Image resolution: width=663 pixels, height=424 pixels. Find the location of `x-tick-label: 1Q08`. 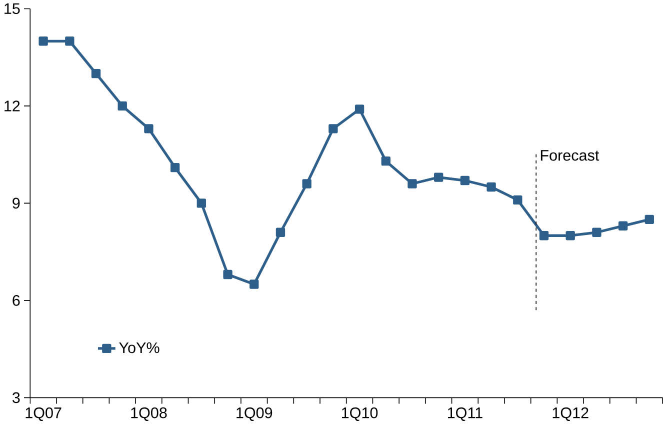

x-tick-label: 1Q08 is located at coordinates (149, 414).